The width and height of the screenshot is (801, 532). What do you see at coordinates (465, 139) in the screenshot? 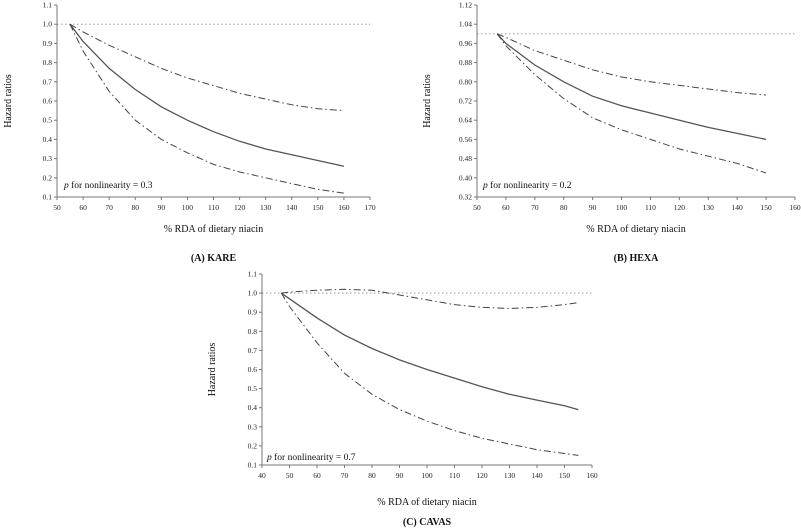
I see `y-tick-label: 0.56` at bounding box center [465, 139].